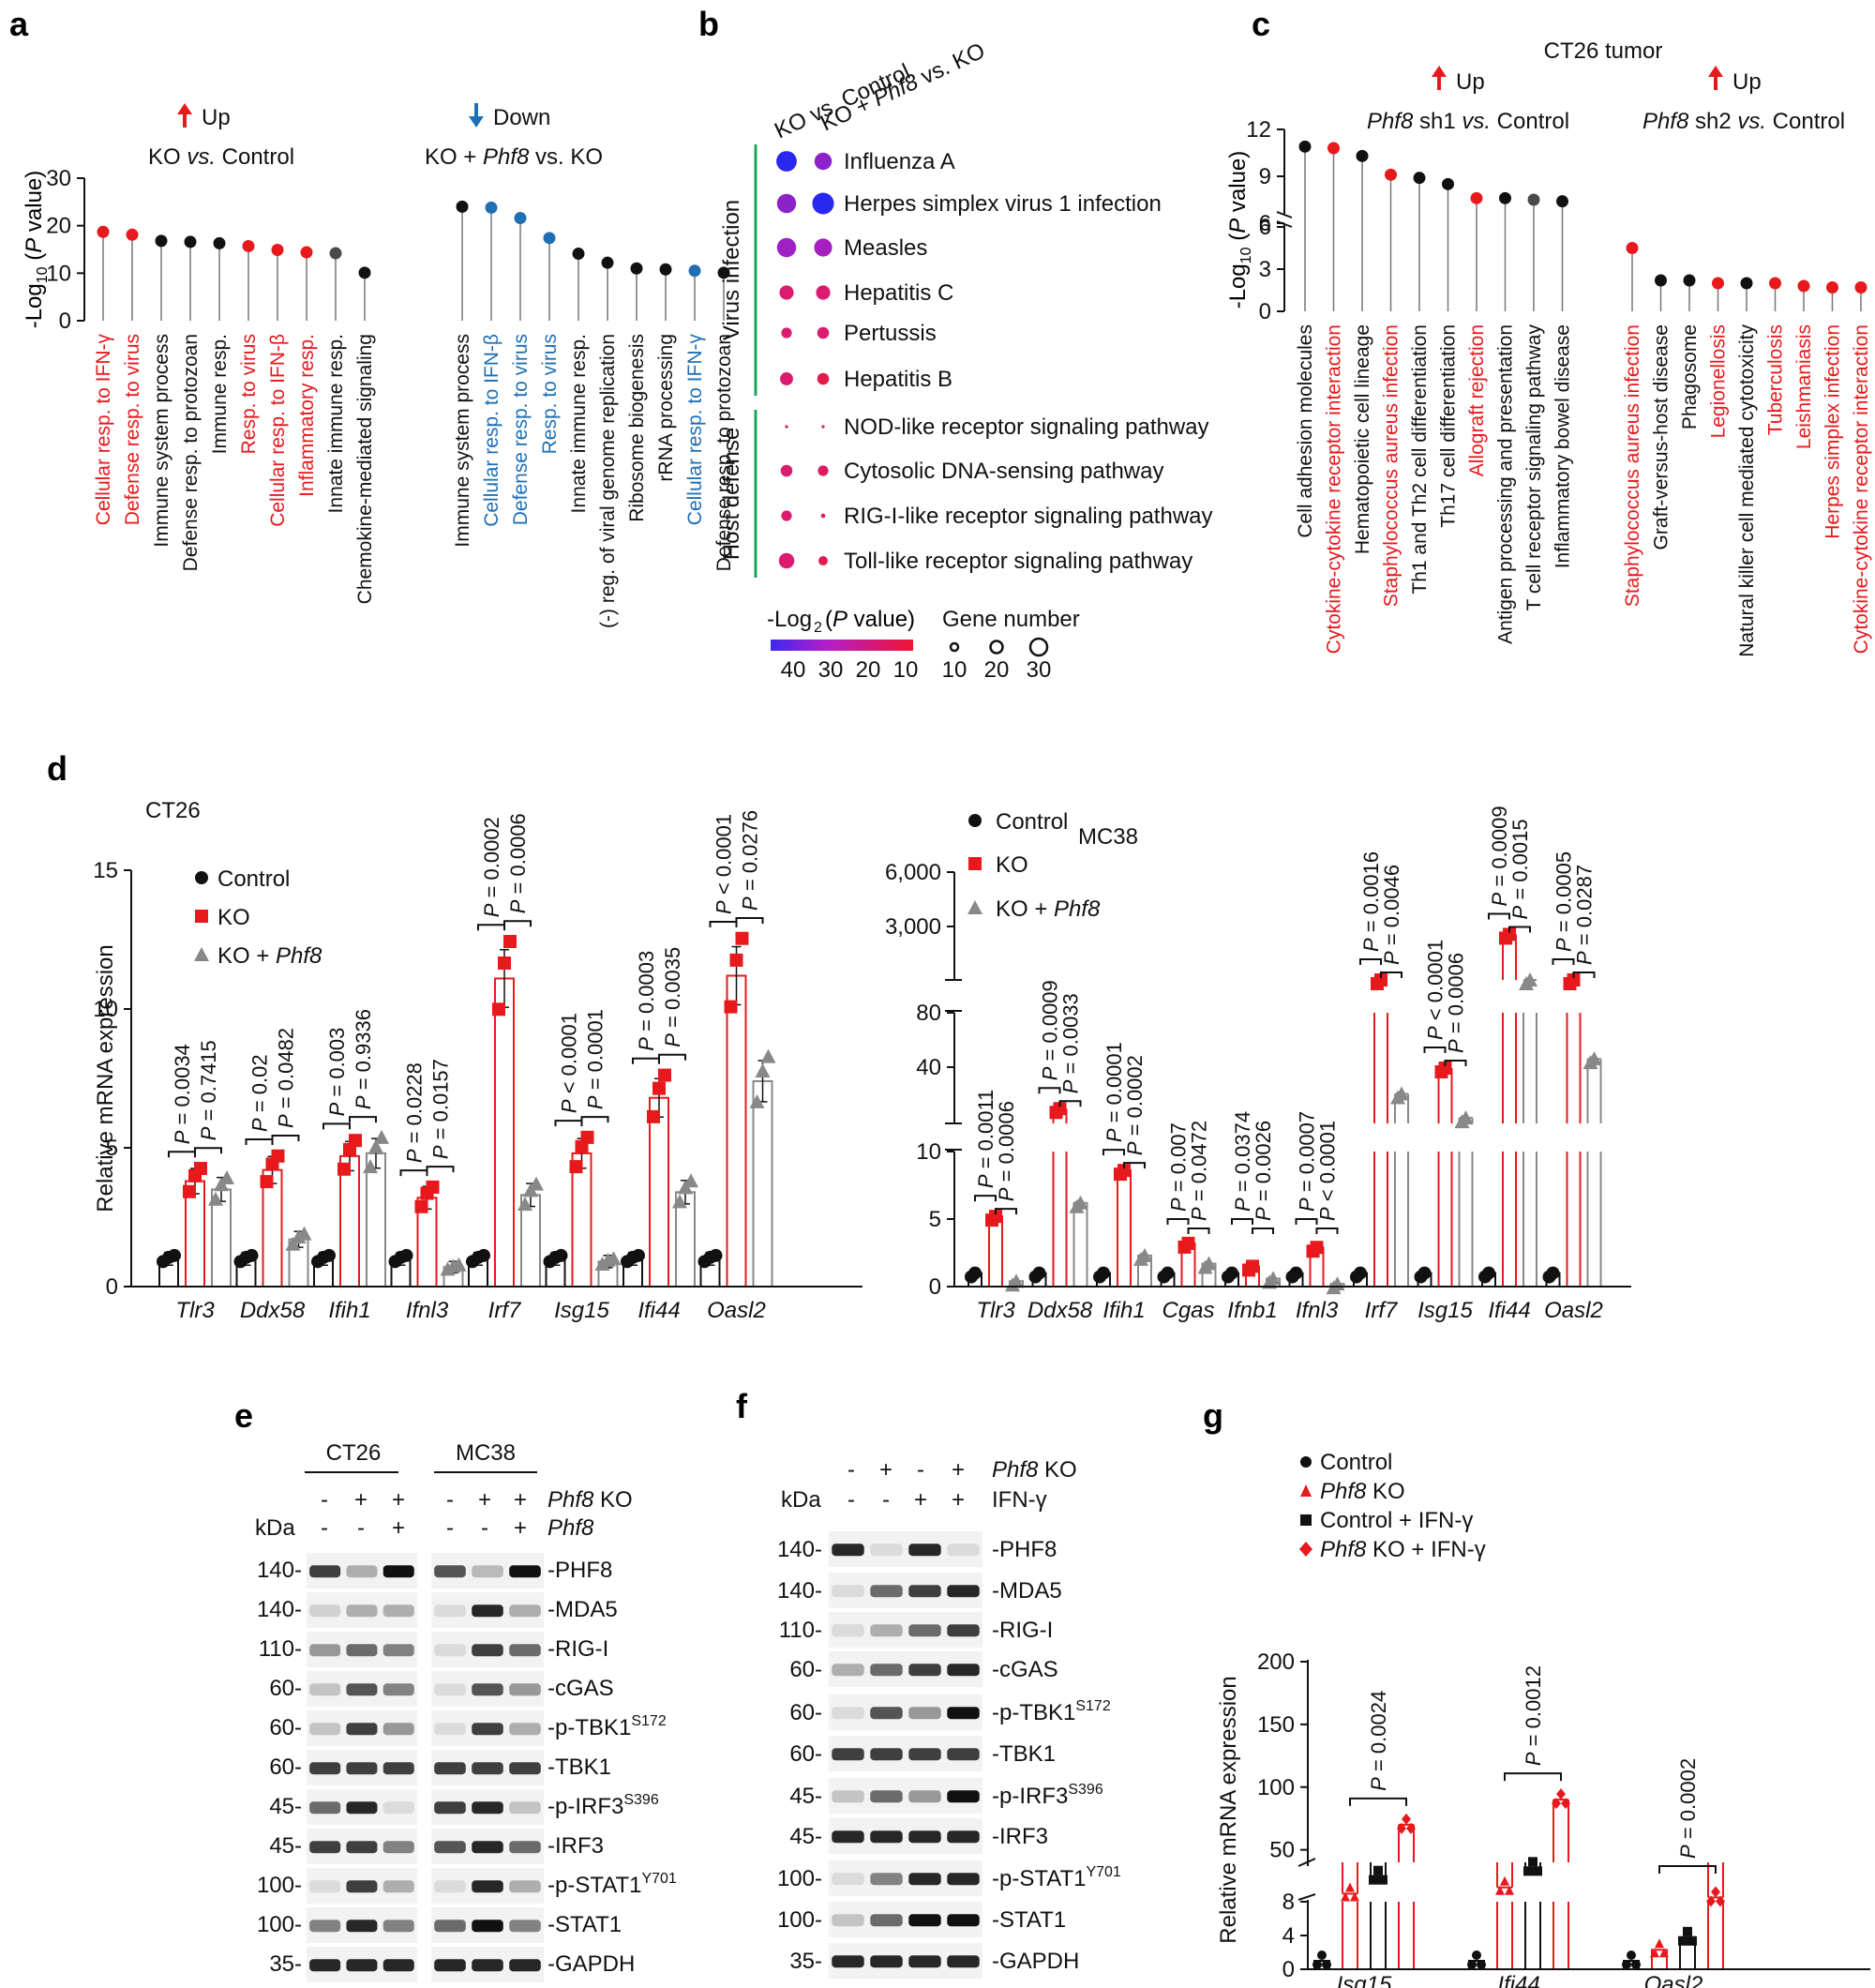  What do you see at coordinates (1029, 1920) in the screenshot?
I see `protein-label: -STAT1` at bounding box center [1029, 1920].